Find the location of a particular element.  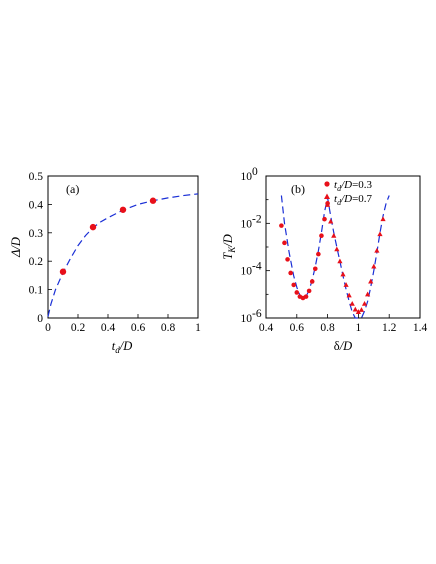

legend-entry-series-1: td/D=0.3 is located at coordinates (353, 186).